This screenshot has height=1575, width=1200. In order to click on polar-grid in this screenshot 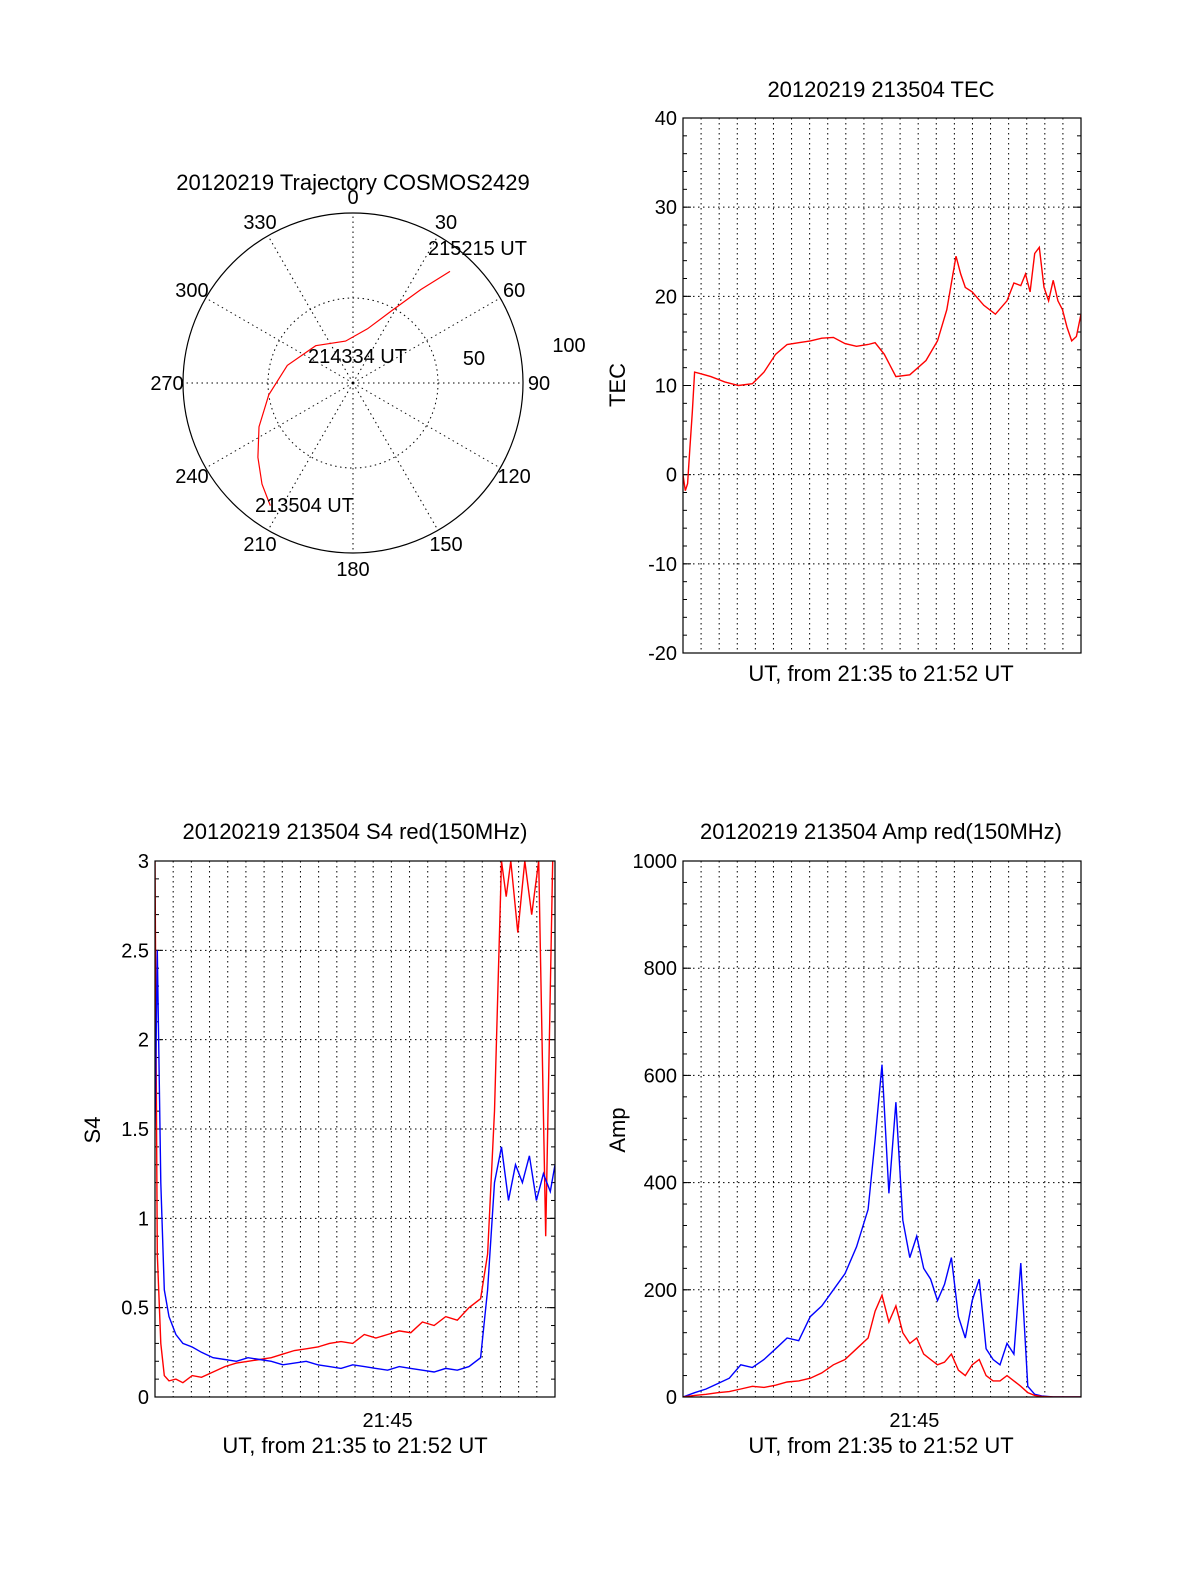, I will do `click(353, 383)`.